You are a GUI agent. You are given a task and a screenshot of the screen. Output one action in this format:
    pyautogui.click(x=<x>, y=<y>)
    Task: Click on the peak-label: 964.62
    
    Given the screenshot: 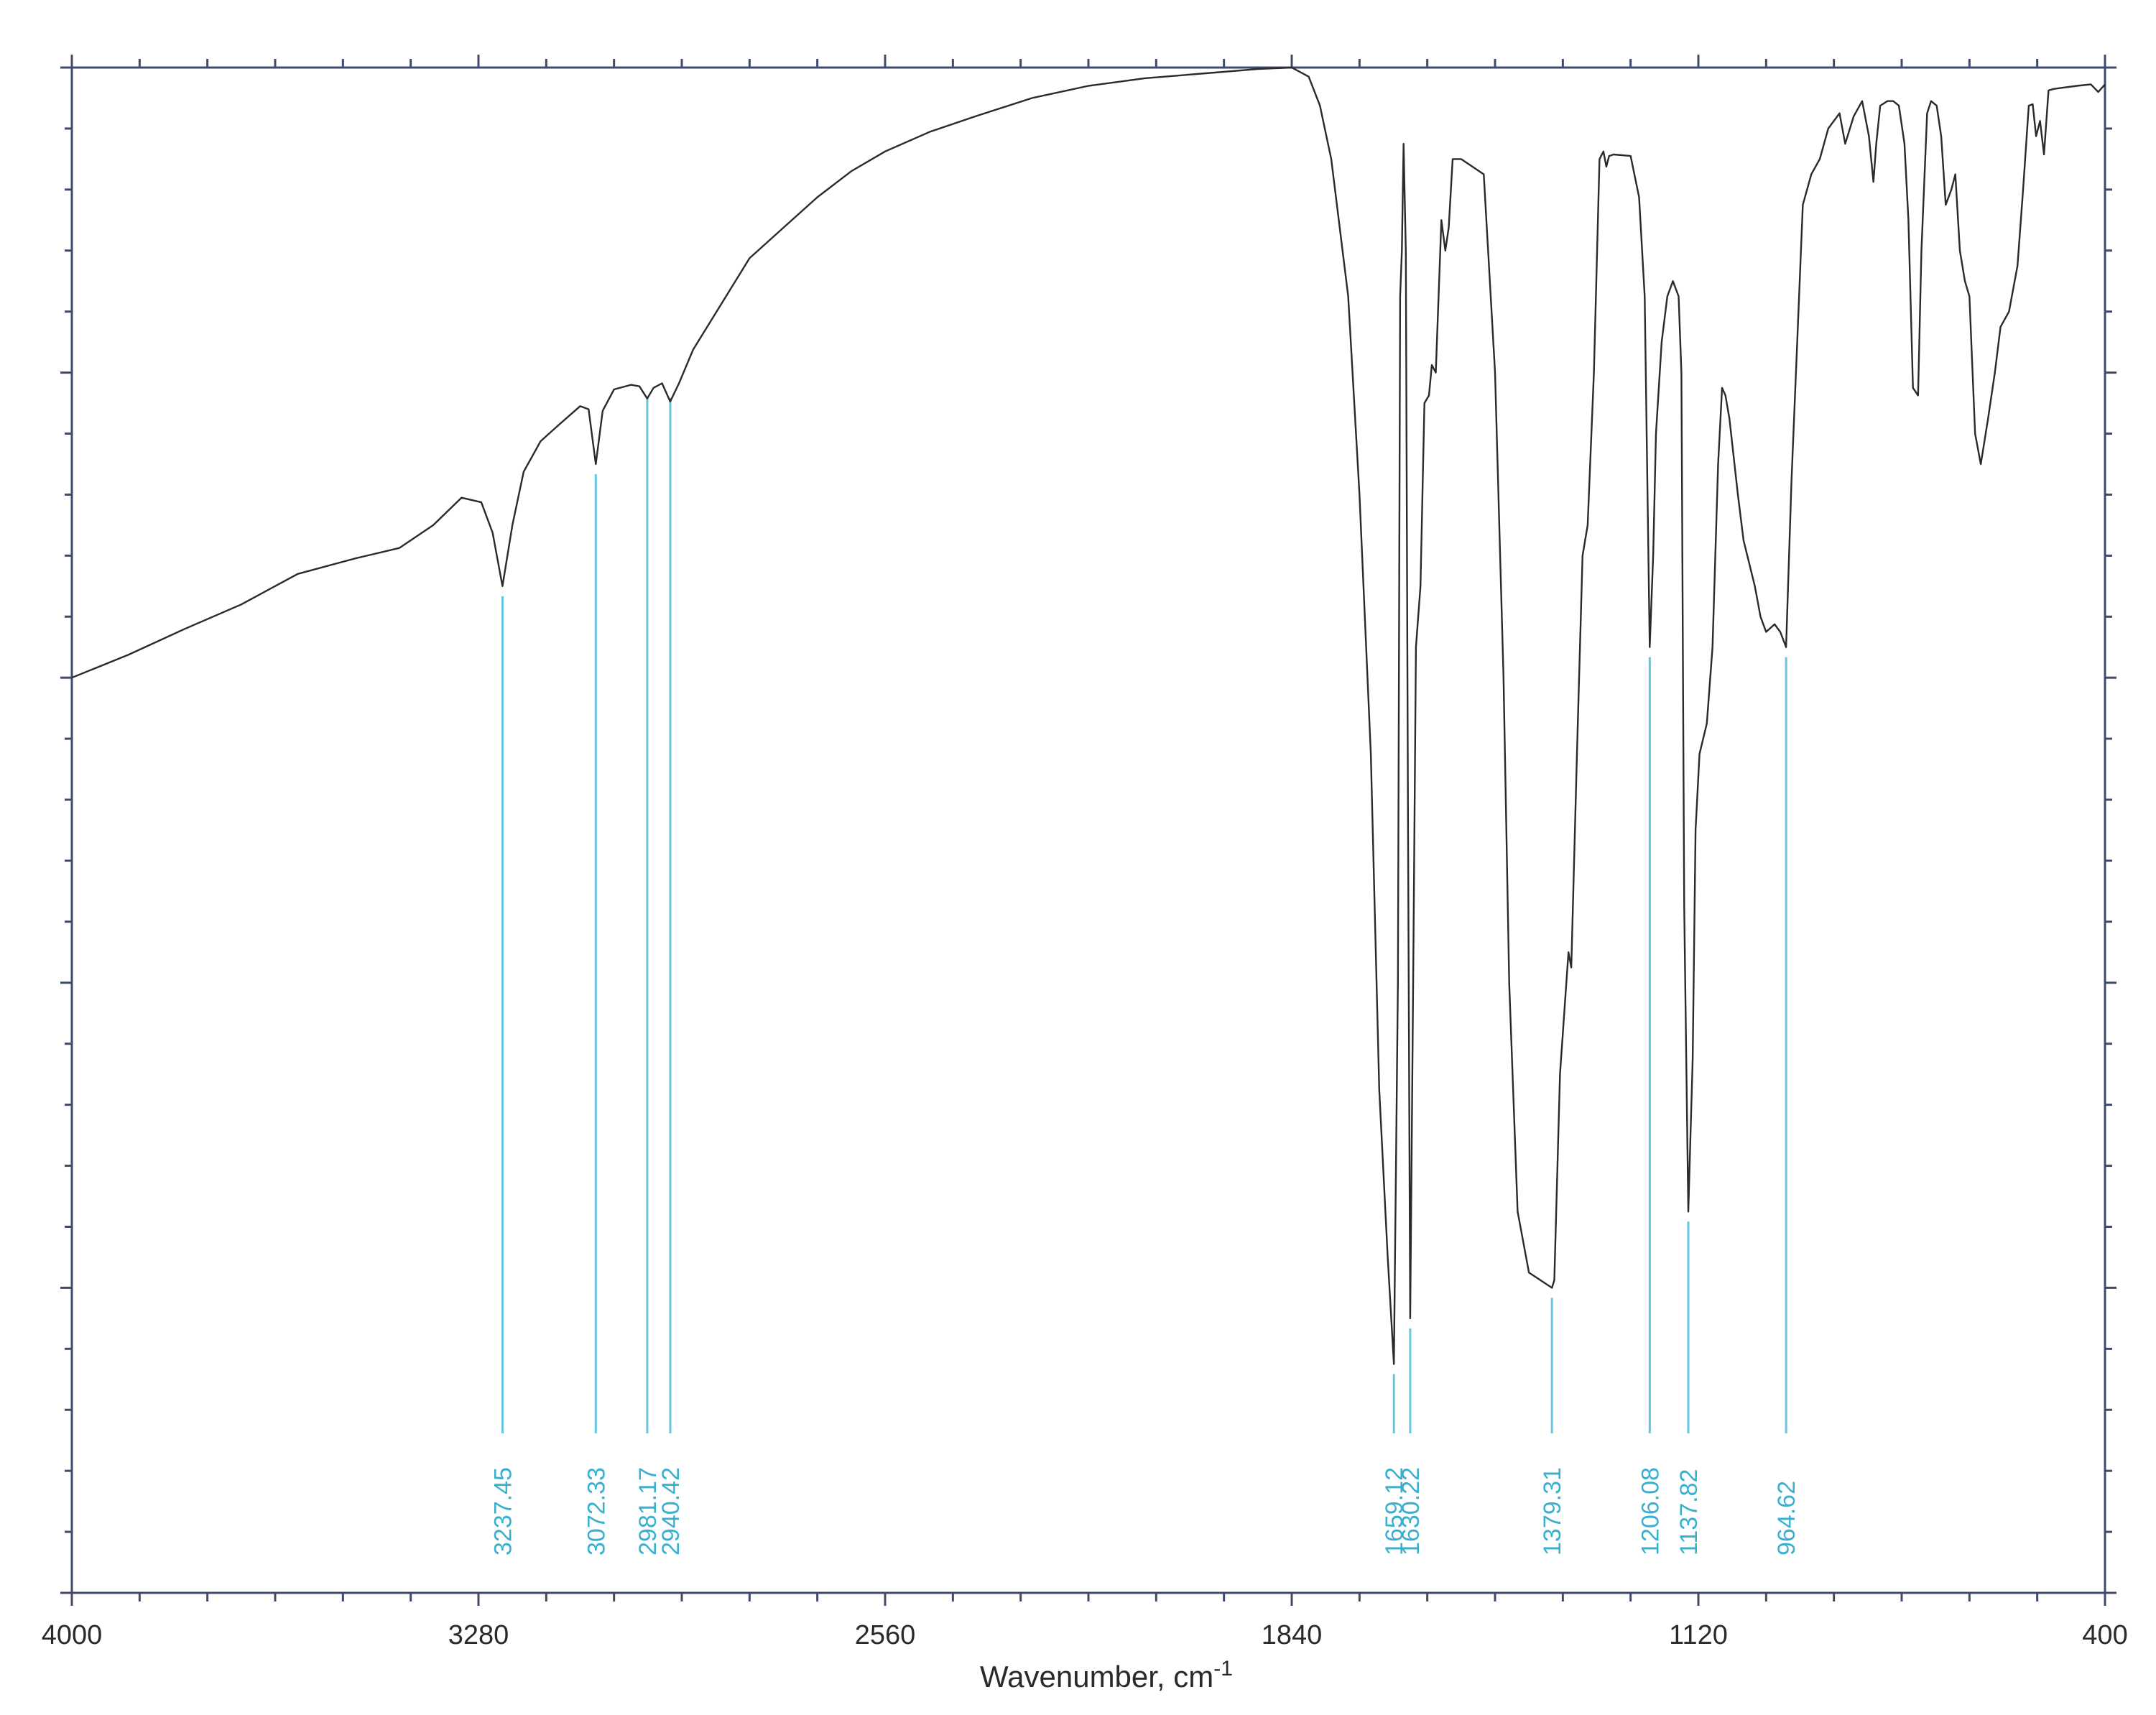 What is the action you would take?
    pyautogui.click(x=1787, y=1518)
    